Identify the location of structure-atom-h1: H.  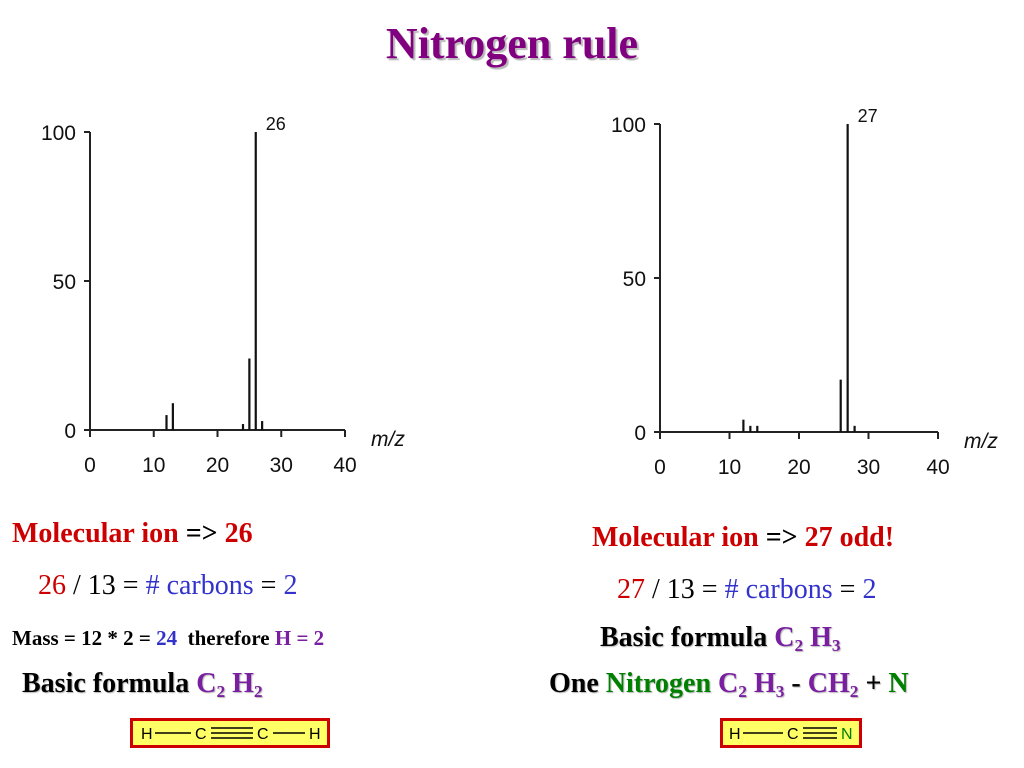
(147, 734).